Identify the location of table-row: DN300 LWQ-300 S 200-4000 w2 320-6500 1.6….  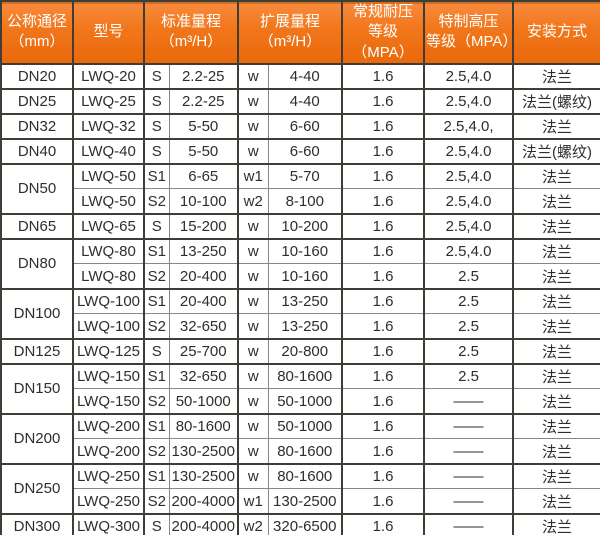
(300, 523).